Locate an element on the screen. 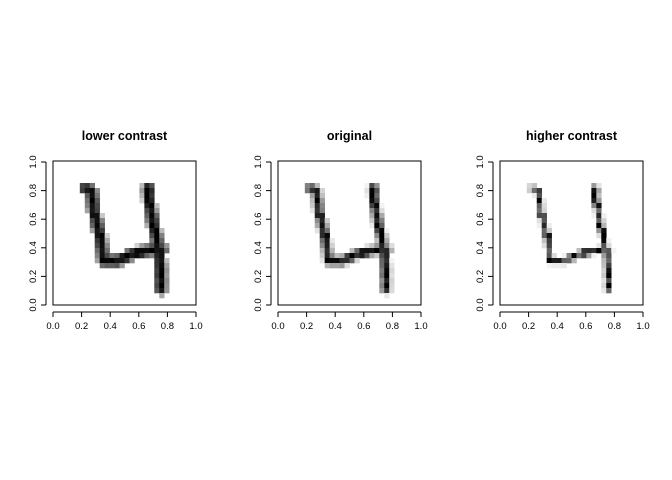 This screenshot has width=672, height=480. x-tick-label: 0.2 is located at coordinates (306, 326).